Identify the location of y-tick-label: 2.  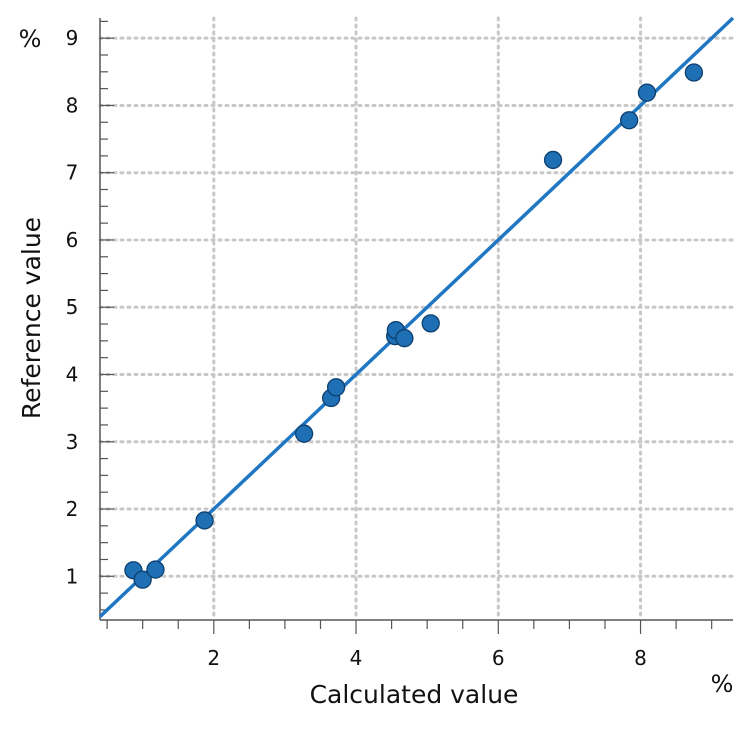
(72, 509).